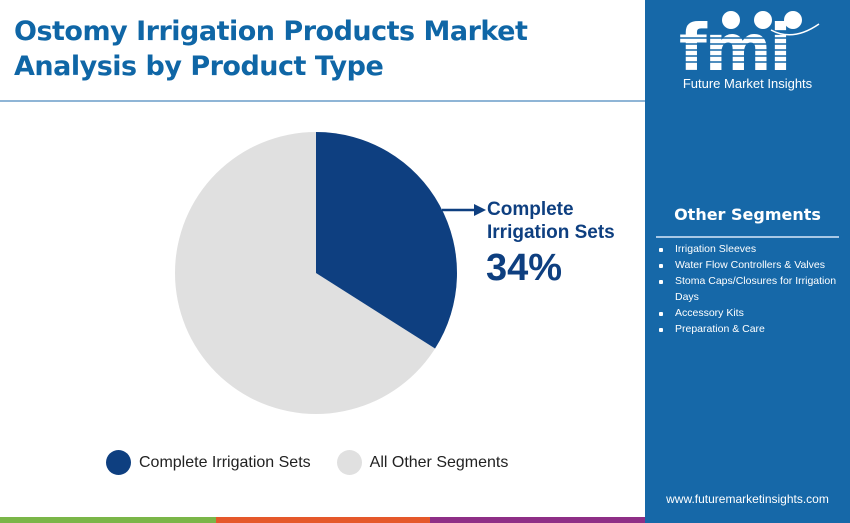 The height and width of the screenshot is (523, 850). I want to click on callout-label-line1: Complete, so click(530, 209).